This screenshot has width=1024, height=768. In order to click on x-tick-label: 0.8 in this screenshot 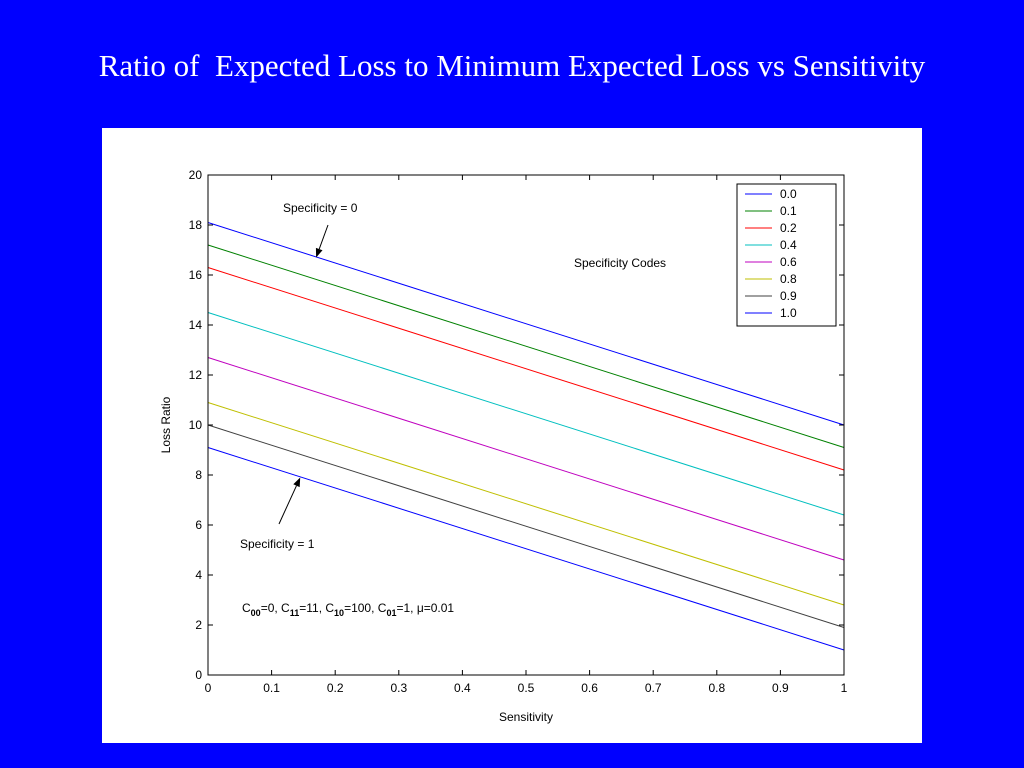, I will do `click(716, 688)`.